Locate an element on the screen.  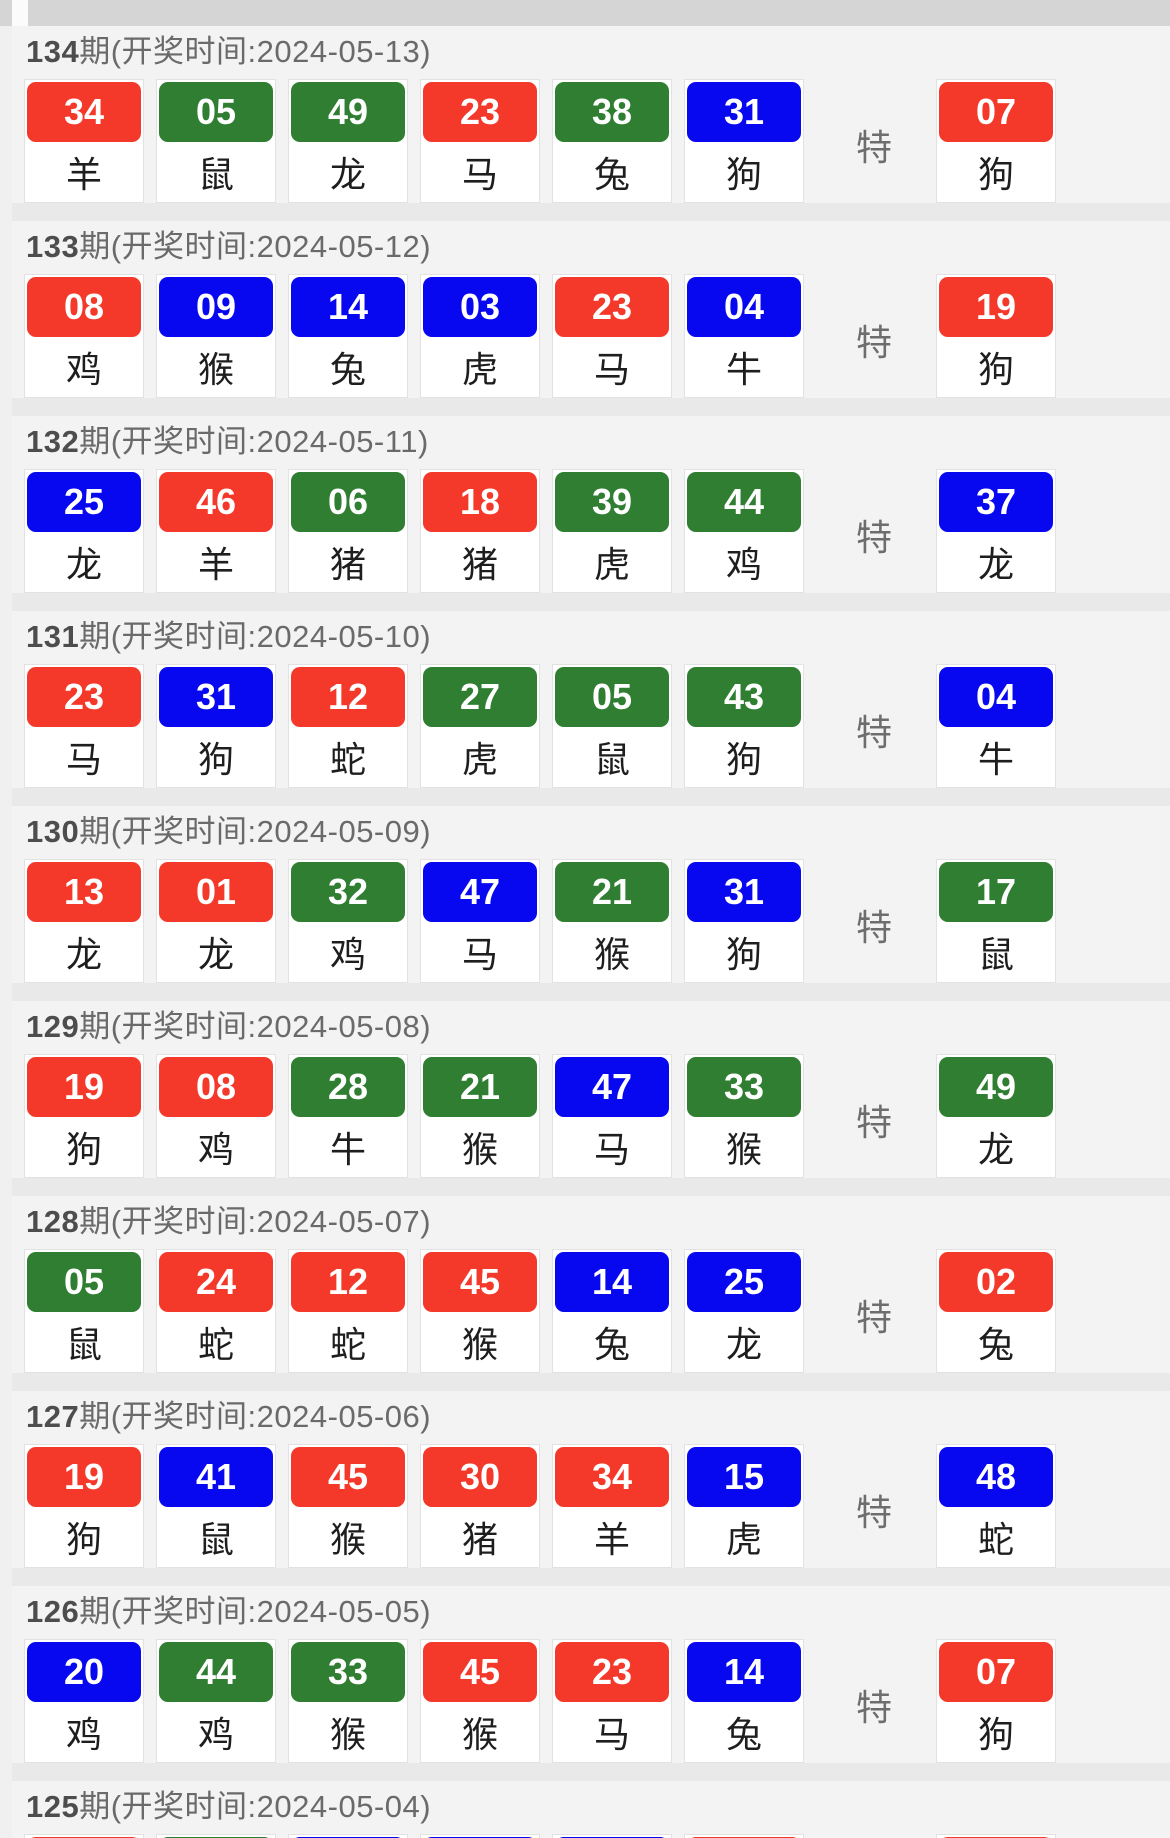
ball-cell: 30 猪 is located at coordinates (480, 1506).